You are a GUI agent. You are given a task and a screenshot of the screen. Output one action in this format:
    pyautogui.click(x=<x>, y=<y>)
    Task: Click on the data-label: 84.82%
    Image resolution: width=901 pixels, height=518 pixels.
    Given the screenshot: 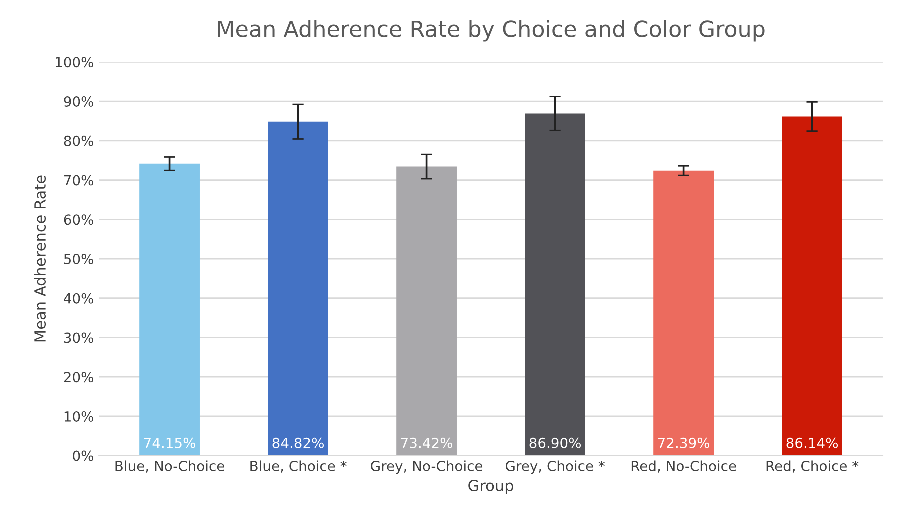 What is the action you would take?
    pyautogui.click(x=298, y=443)
    